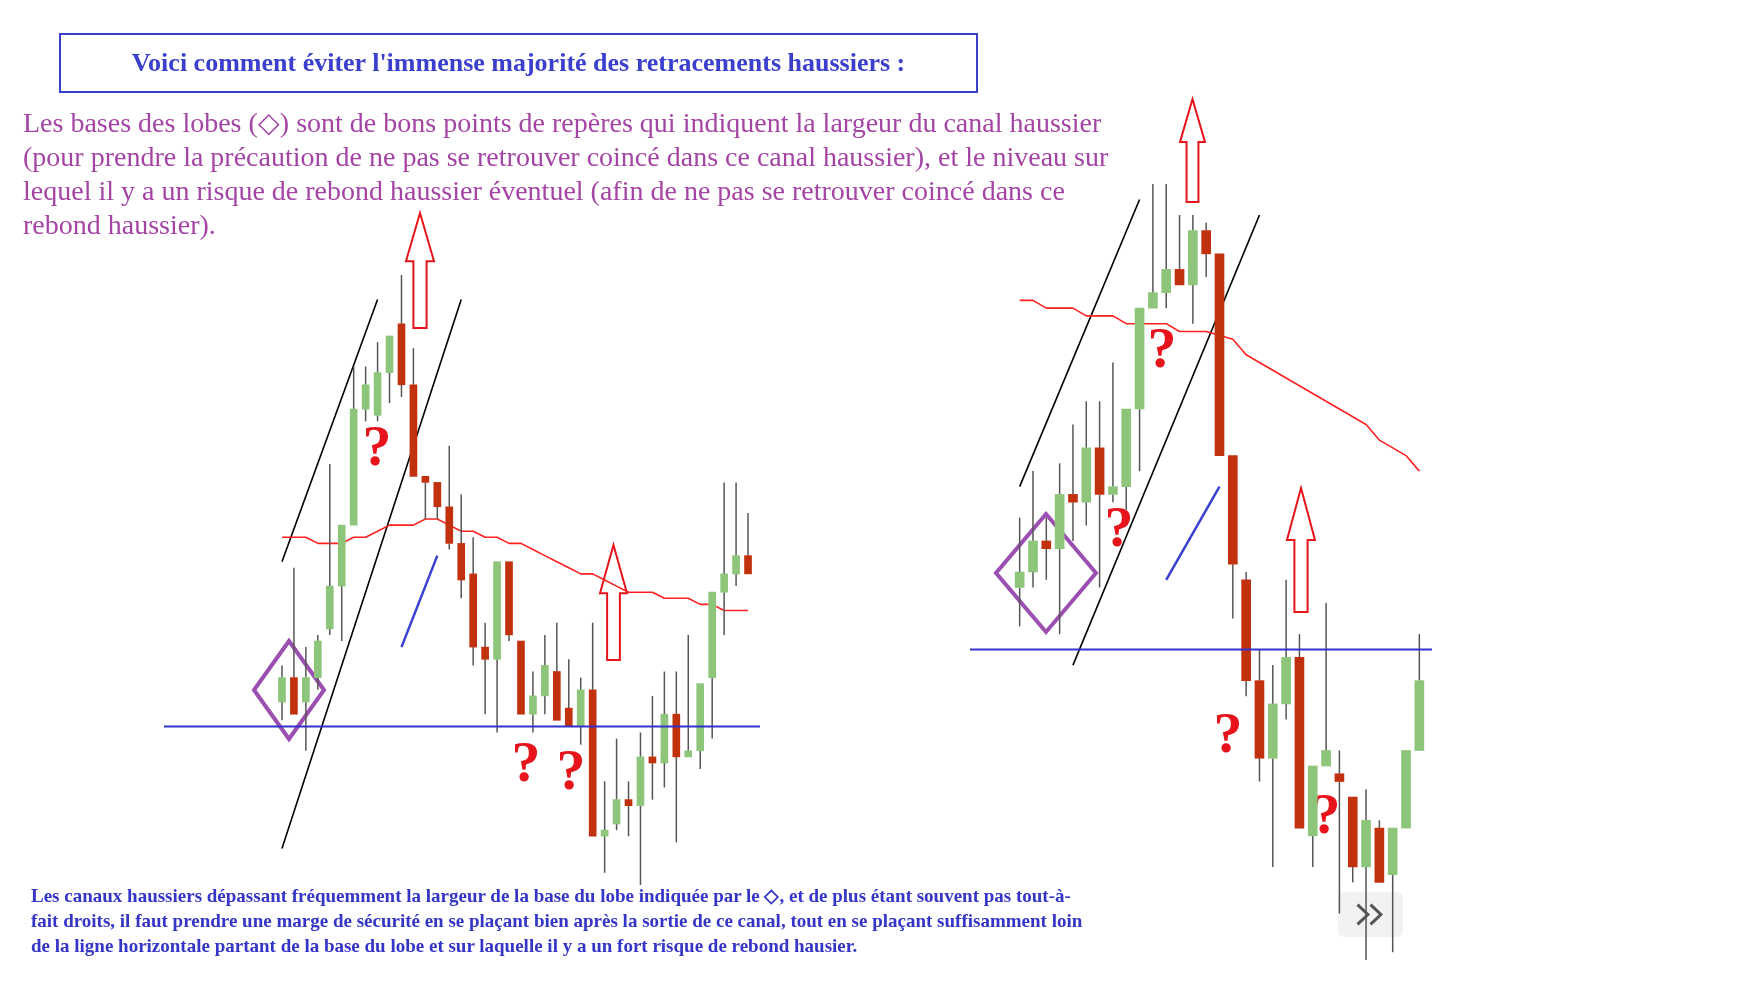  I want to click on annotation: Les canaux haussiers dépassant fréquemment la largeur de la base du lobe indiquée par le ◇, et de plus étant souvent pas tout-à-fait droits, il faut prendre une marge de sécurité en se plaçant bien après la sortie de ce canal, tout en se plaçant suffisamment loin de la ligne horizontale partant de la base du lobe et sur laquelle il y a un fort risque de rebond hausier., so click(557, 921).